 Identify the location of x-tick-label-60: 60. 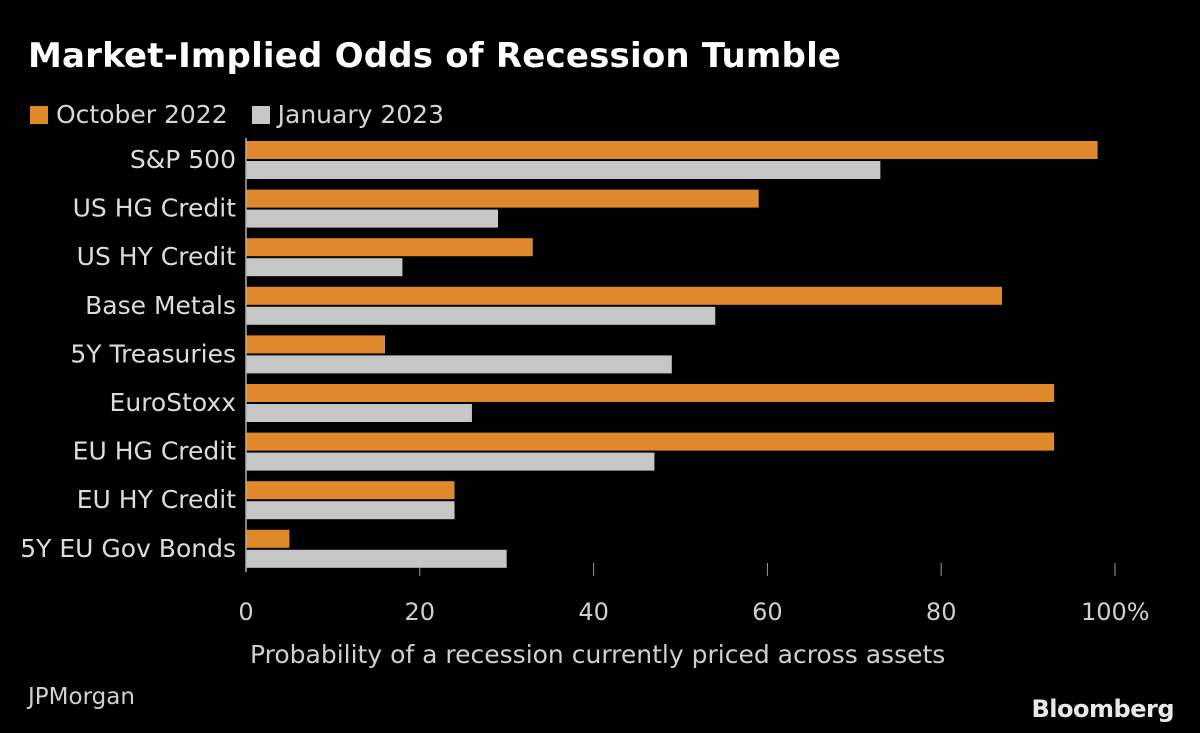
(767, 612).